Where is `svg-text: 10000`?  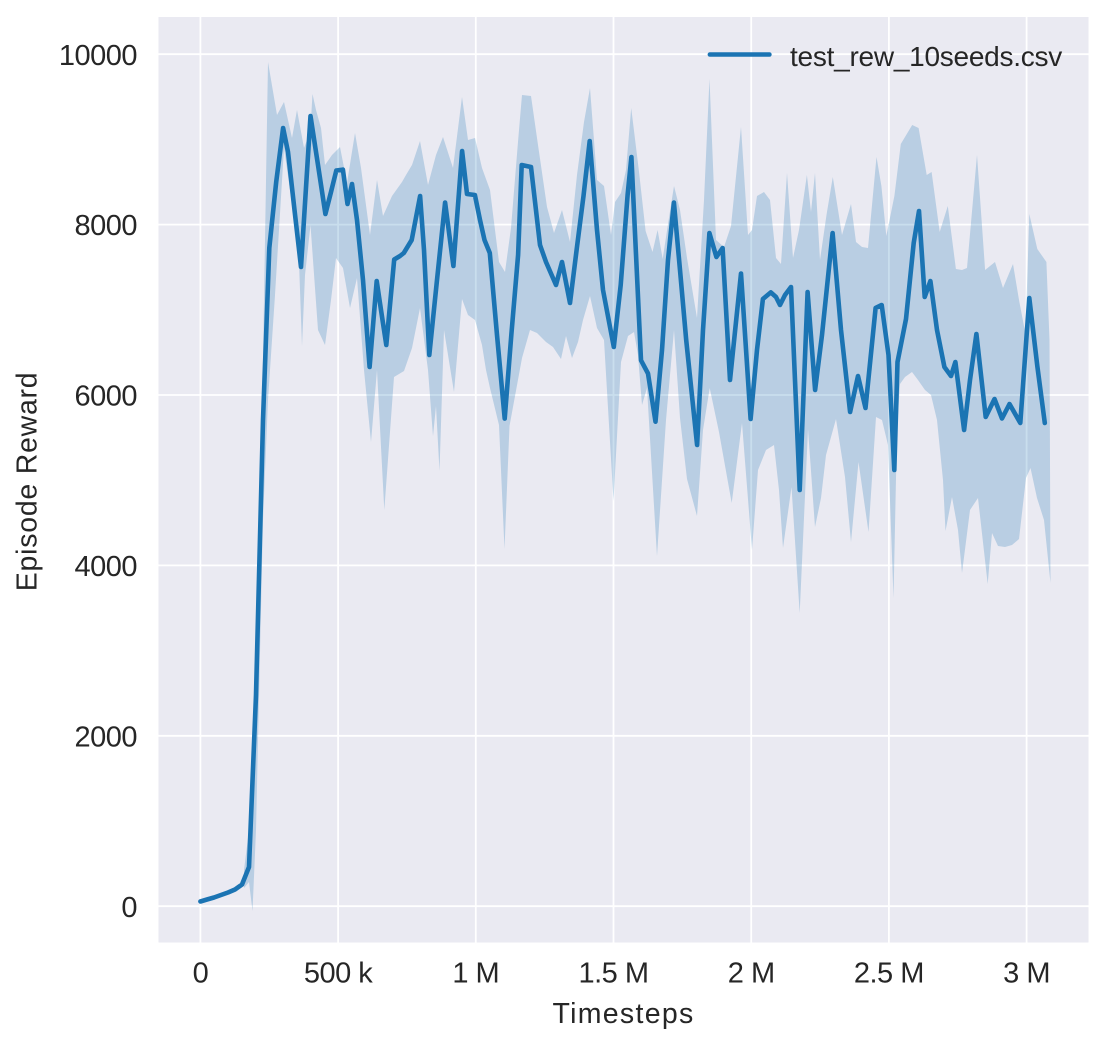
svg-text: 10000 is located at coordinates (98, 56).